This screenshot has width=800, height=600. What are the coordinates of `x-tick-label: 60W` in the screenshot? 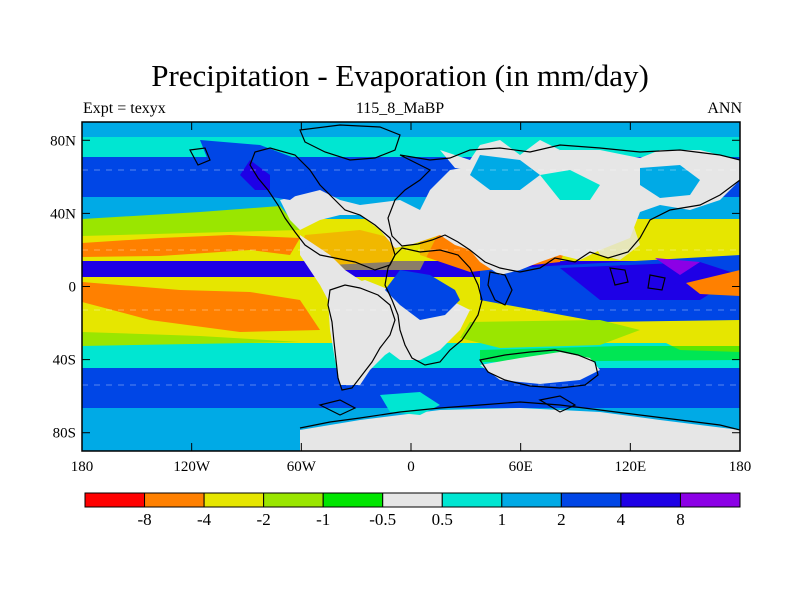 It's located at (302, 467).